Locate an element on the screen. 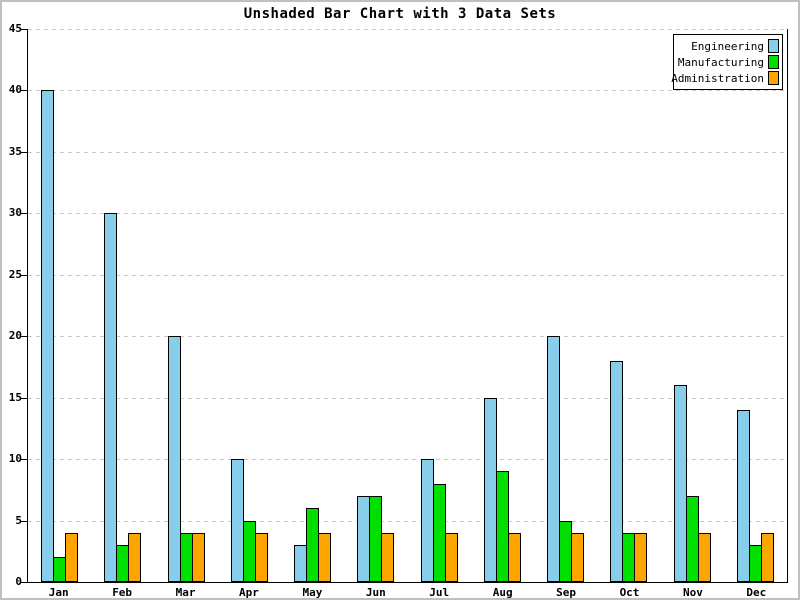 This screenshot has width=800, height=600. legend-item-administration: Administration is located at coordinates (725, 78).